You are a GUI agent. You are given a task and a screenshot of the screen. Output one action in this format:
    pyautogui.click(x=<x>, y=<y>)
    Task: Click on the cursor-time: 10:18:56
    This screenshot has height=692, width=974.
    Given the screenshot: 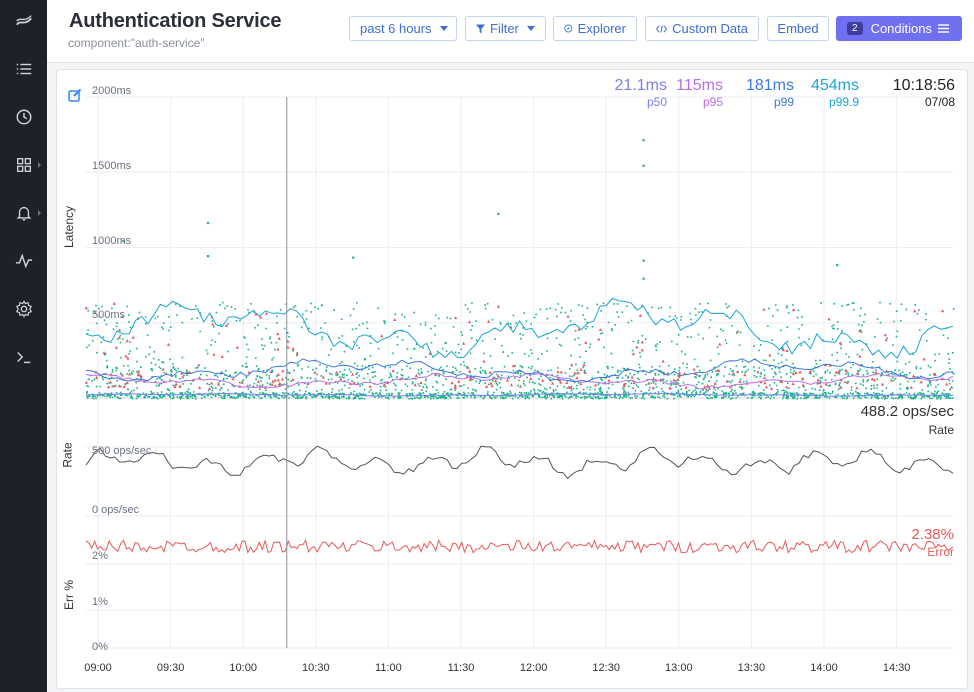 What is the action you would take?
    pyautogui.click(x=923, y=85)
    